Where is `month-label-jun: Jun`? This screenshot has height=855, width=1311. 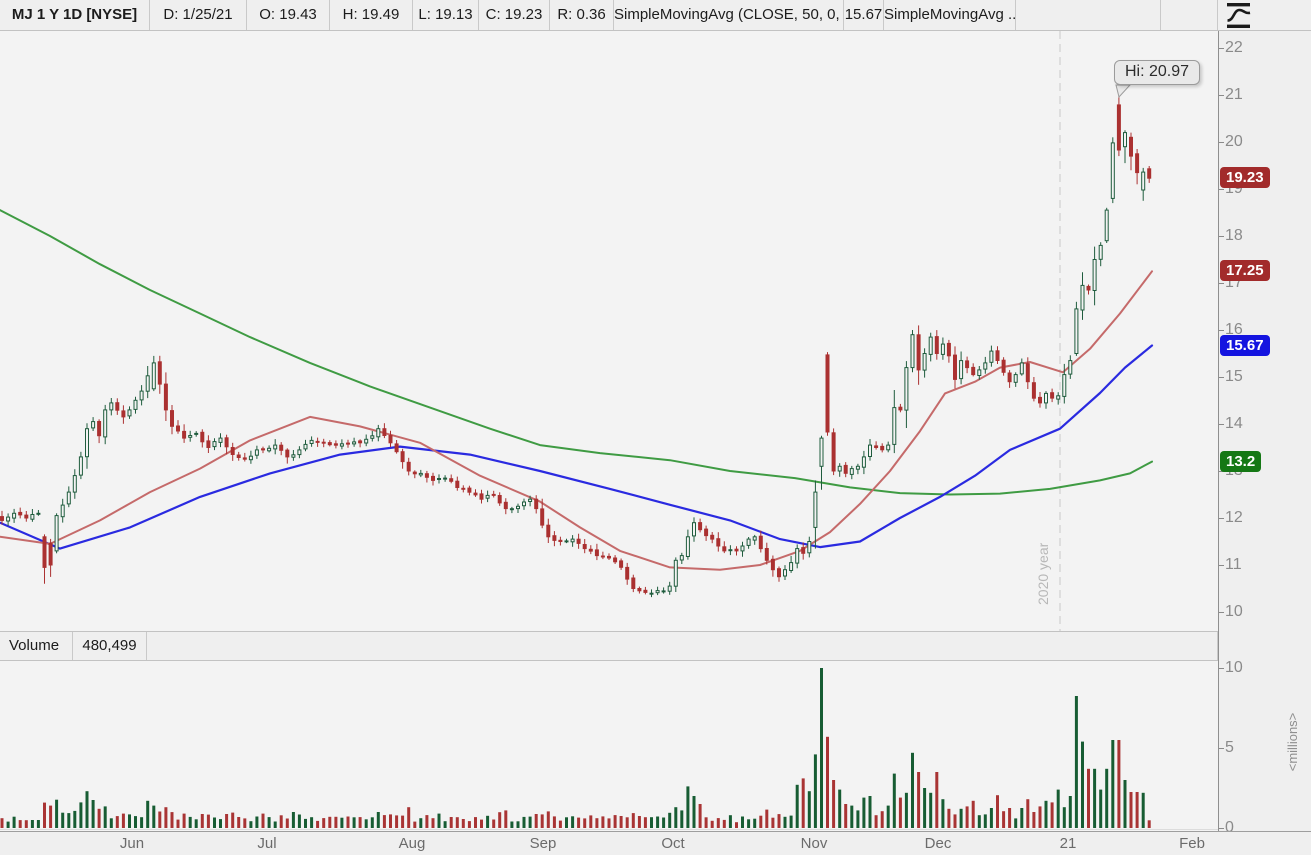
month-label-jun: Jun is located at coordinates (132, 843).